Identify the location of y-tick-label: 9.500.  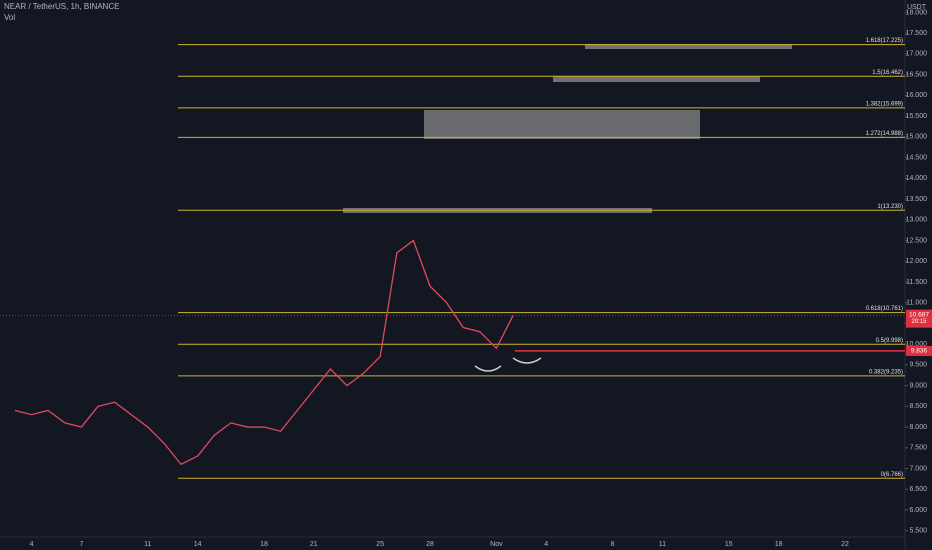
(918, 365).